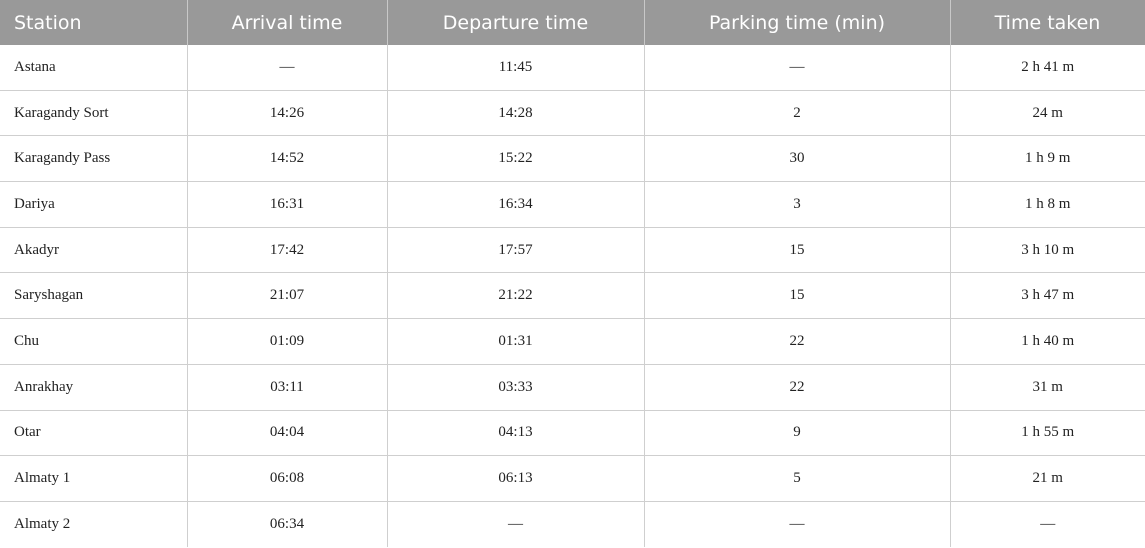 This screenshot has height=548, width=1145. I want to click on cell-station: Saryshagan, so click(94, 296).